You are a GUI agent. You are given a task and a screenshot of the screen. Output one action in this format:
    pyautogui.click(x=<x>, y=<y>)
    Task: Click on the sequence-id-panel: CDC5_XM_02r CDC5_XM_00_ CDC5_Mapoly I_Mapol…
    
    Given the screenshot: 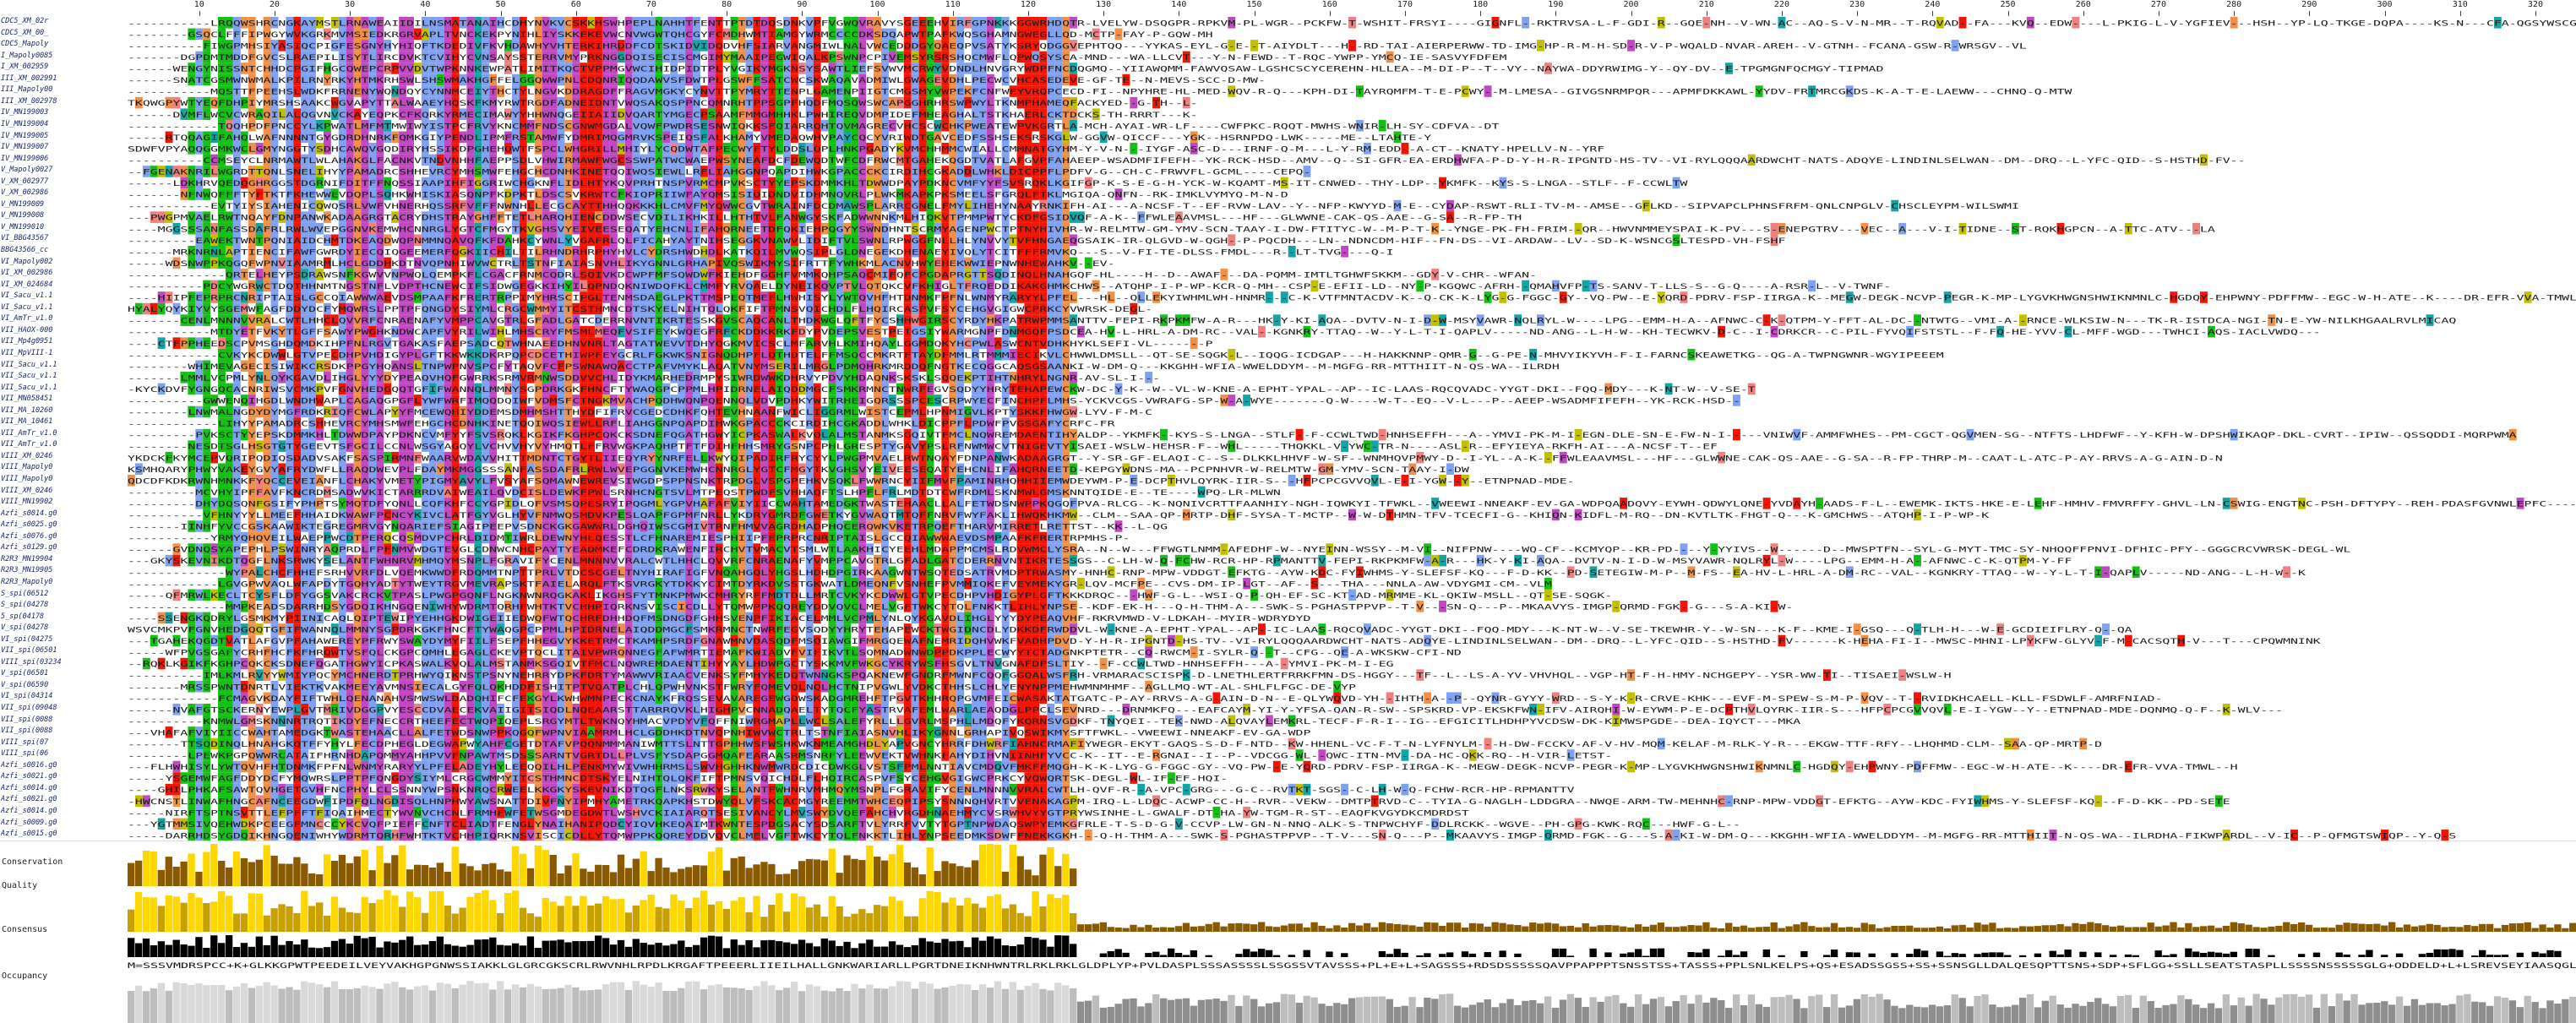 What is the action you would take?
    pyautogui.click(x=64, y=429)
    